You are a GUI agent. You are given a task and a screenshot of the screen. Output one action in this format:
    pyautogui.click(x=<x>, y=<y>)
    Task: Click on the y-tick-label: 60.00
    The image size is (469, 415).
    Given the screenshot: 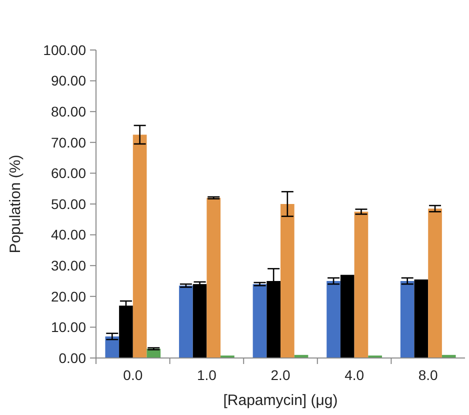 What is the action you would take?
    pyautogui.click(x=68, y=173)
    